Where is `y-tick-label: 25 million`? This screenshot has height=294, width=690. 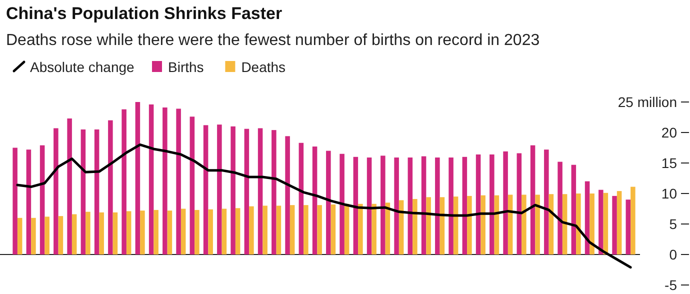
y-tick-label: 25 million is located at coordinates (647, 102).